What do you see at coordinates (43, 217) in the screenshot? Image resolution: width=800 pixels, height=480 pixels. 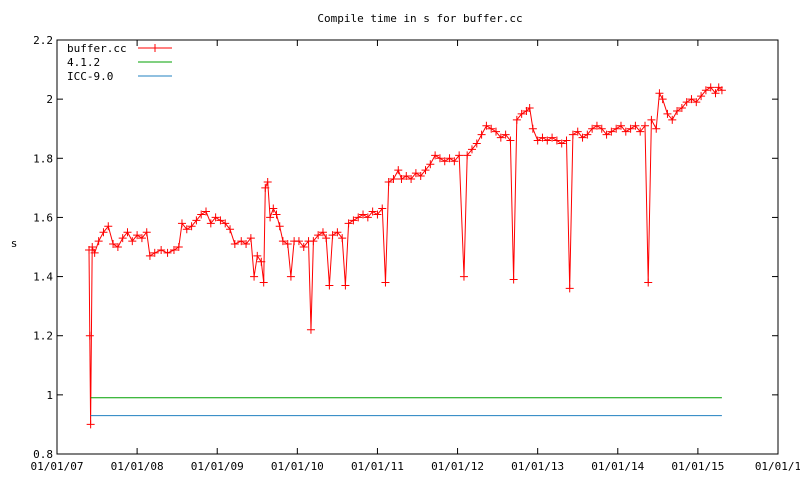 I see `y-tick-label: 1.6` at bounding box center [43, 217].